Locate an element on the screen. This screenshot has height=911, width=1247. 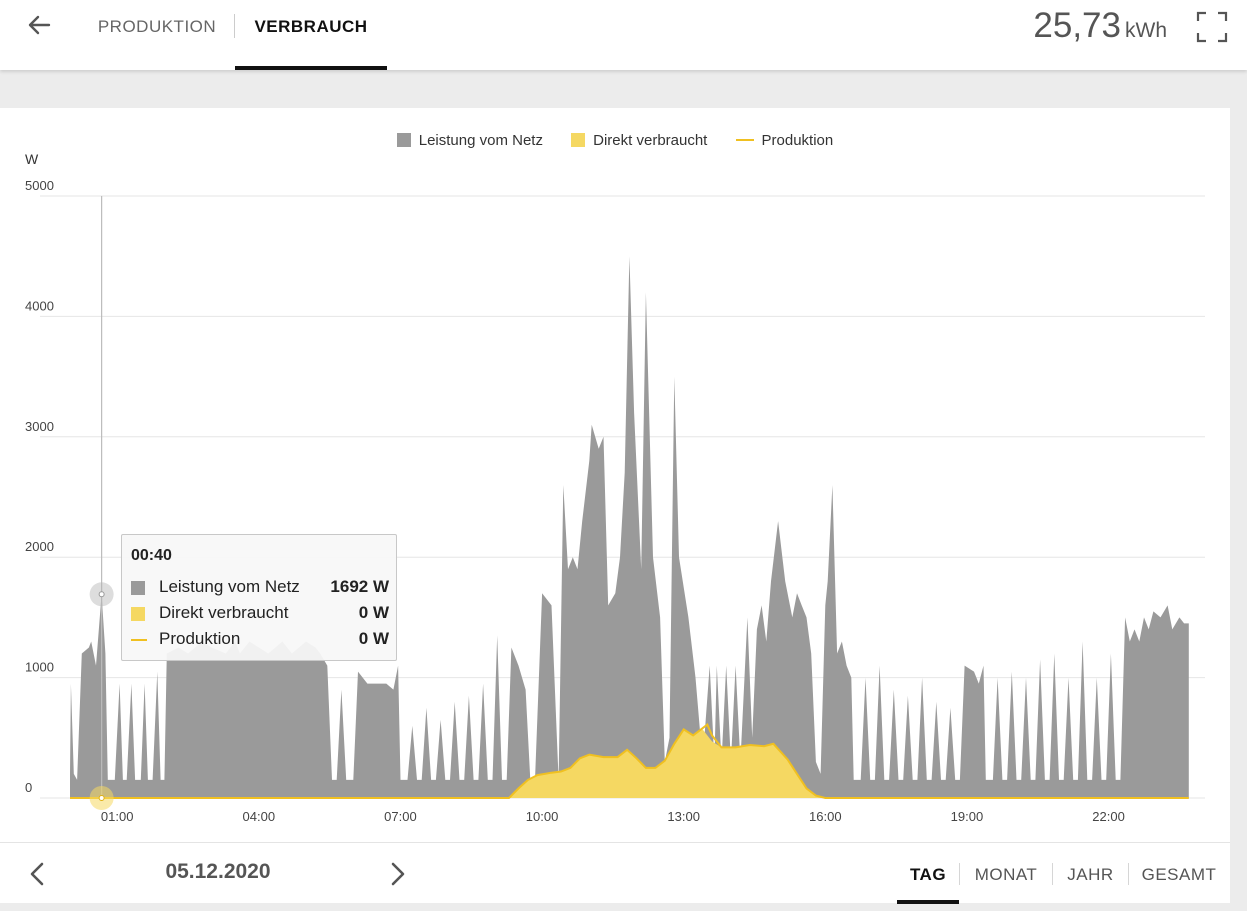
prev-day-button is located at coordinates (37, 874).